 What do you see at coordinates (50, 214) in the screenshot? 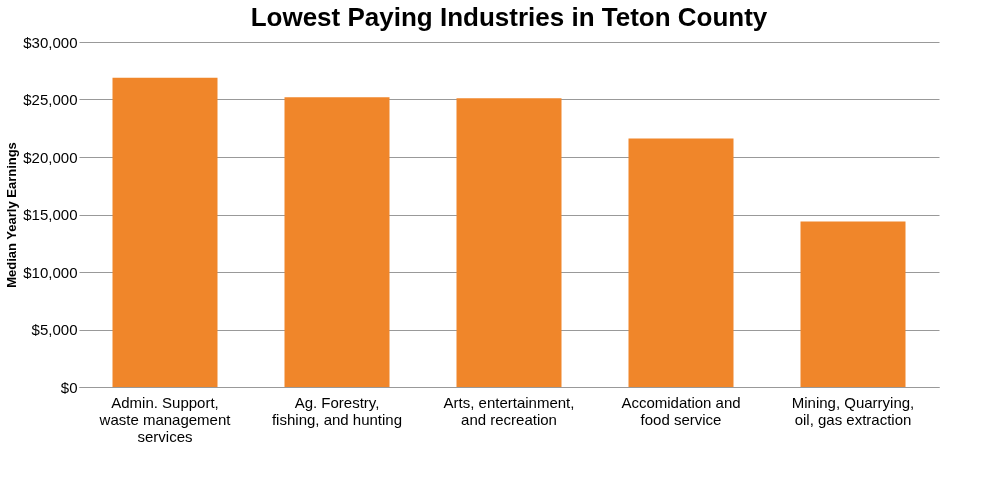
I see `y-tick-label: $15,000` at bounding box center [50, 214].